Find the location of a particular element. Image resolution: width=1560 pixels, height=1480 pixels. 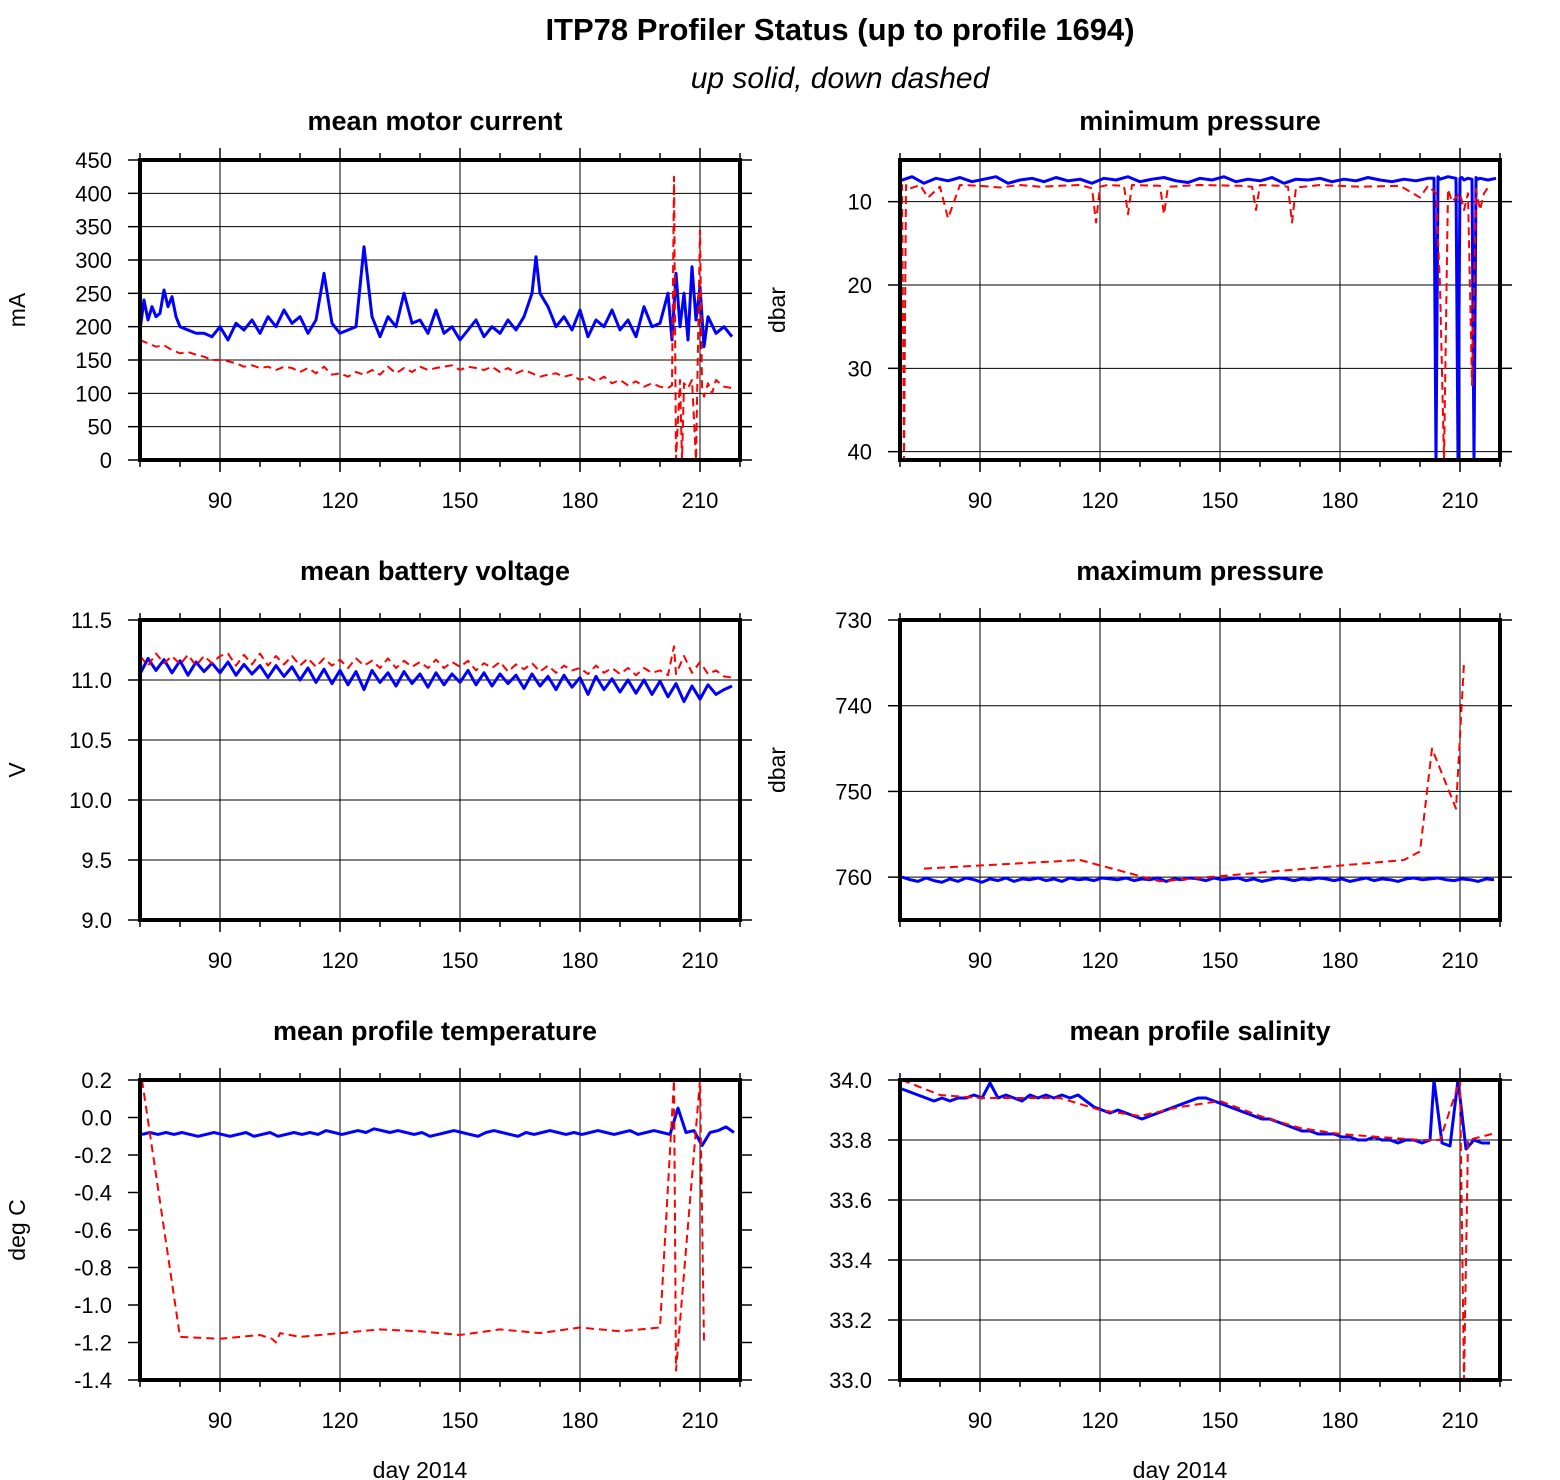

y-tick-label: 34.0 is located at coordinates (850, 1080).